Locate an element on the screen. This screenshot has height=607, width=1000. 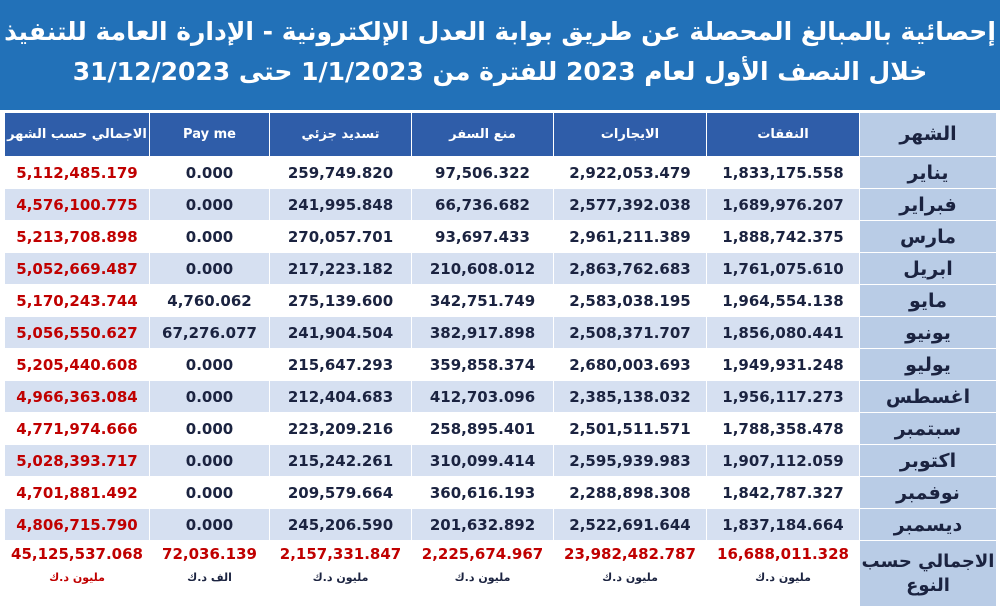
amount: 215,242.261 is located at coordinates (340, 460).